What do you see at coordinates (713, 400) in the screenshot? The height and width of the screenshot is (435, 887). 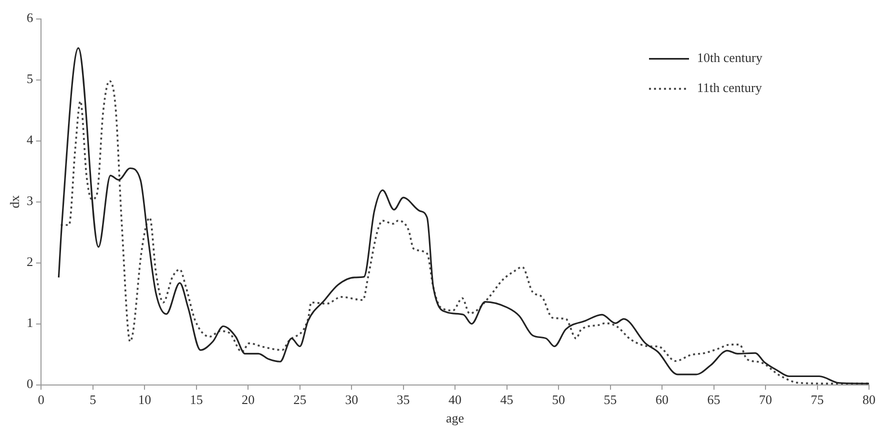 I see `x-tick-label: 65` at bounding box center [713, 400].